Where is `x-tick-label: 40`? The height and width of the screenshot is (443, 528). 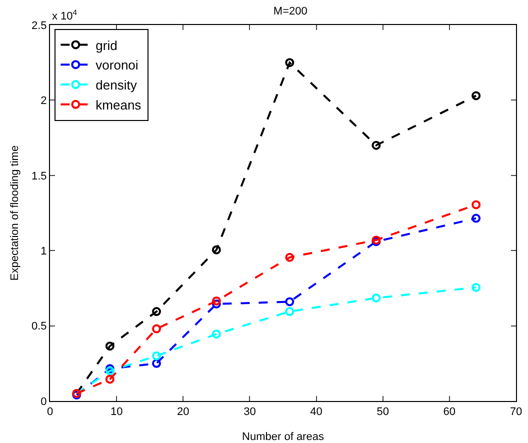 x-tick-label: 40 is located at coordinates (316, 412).